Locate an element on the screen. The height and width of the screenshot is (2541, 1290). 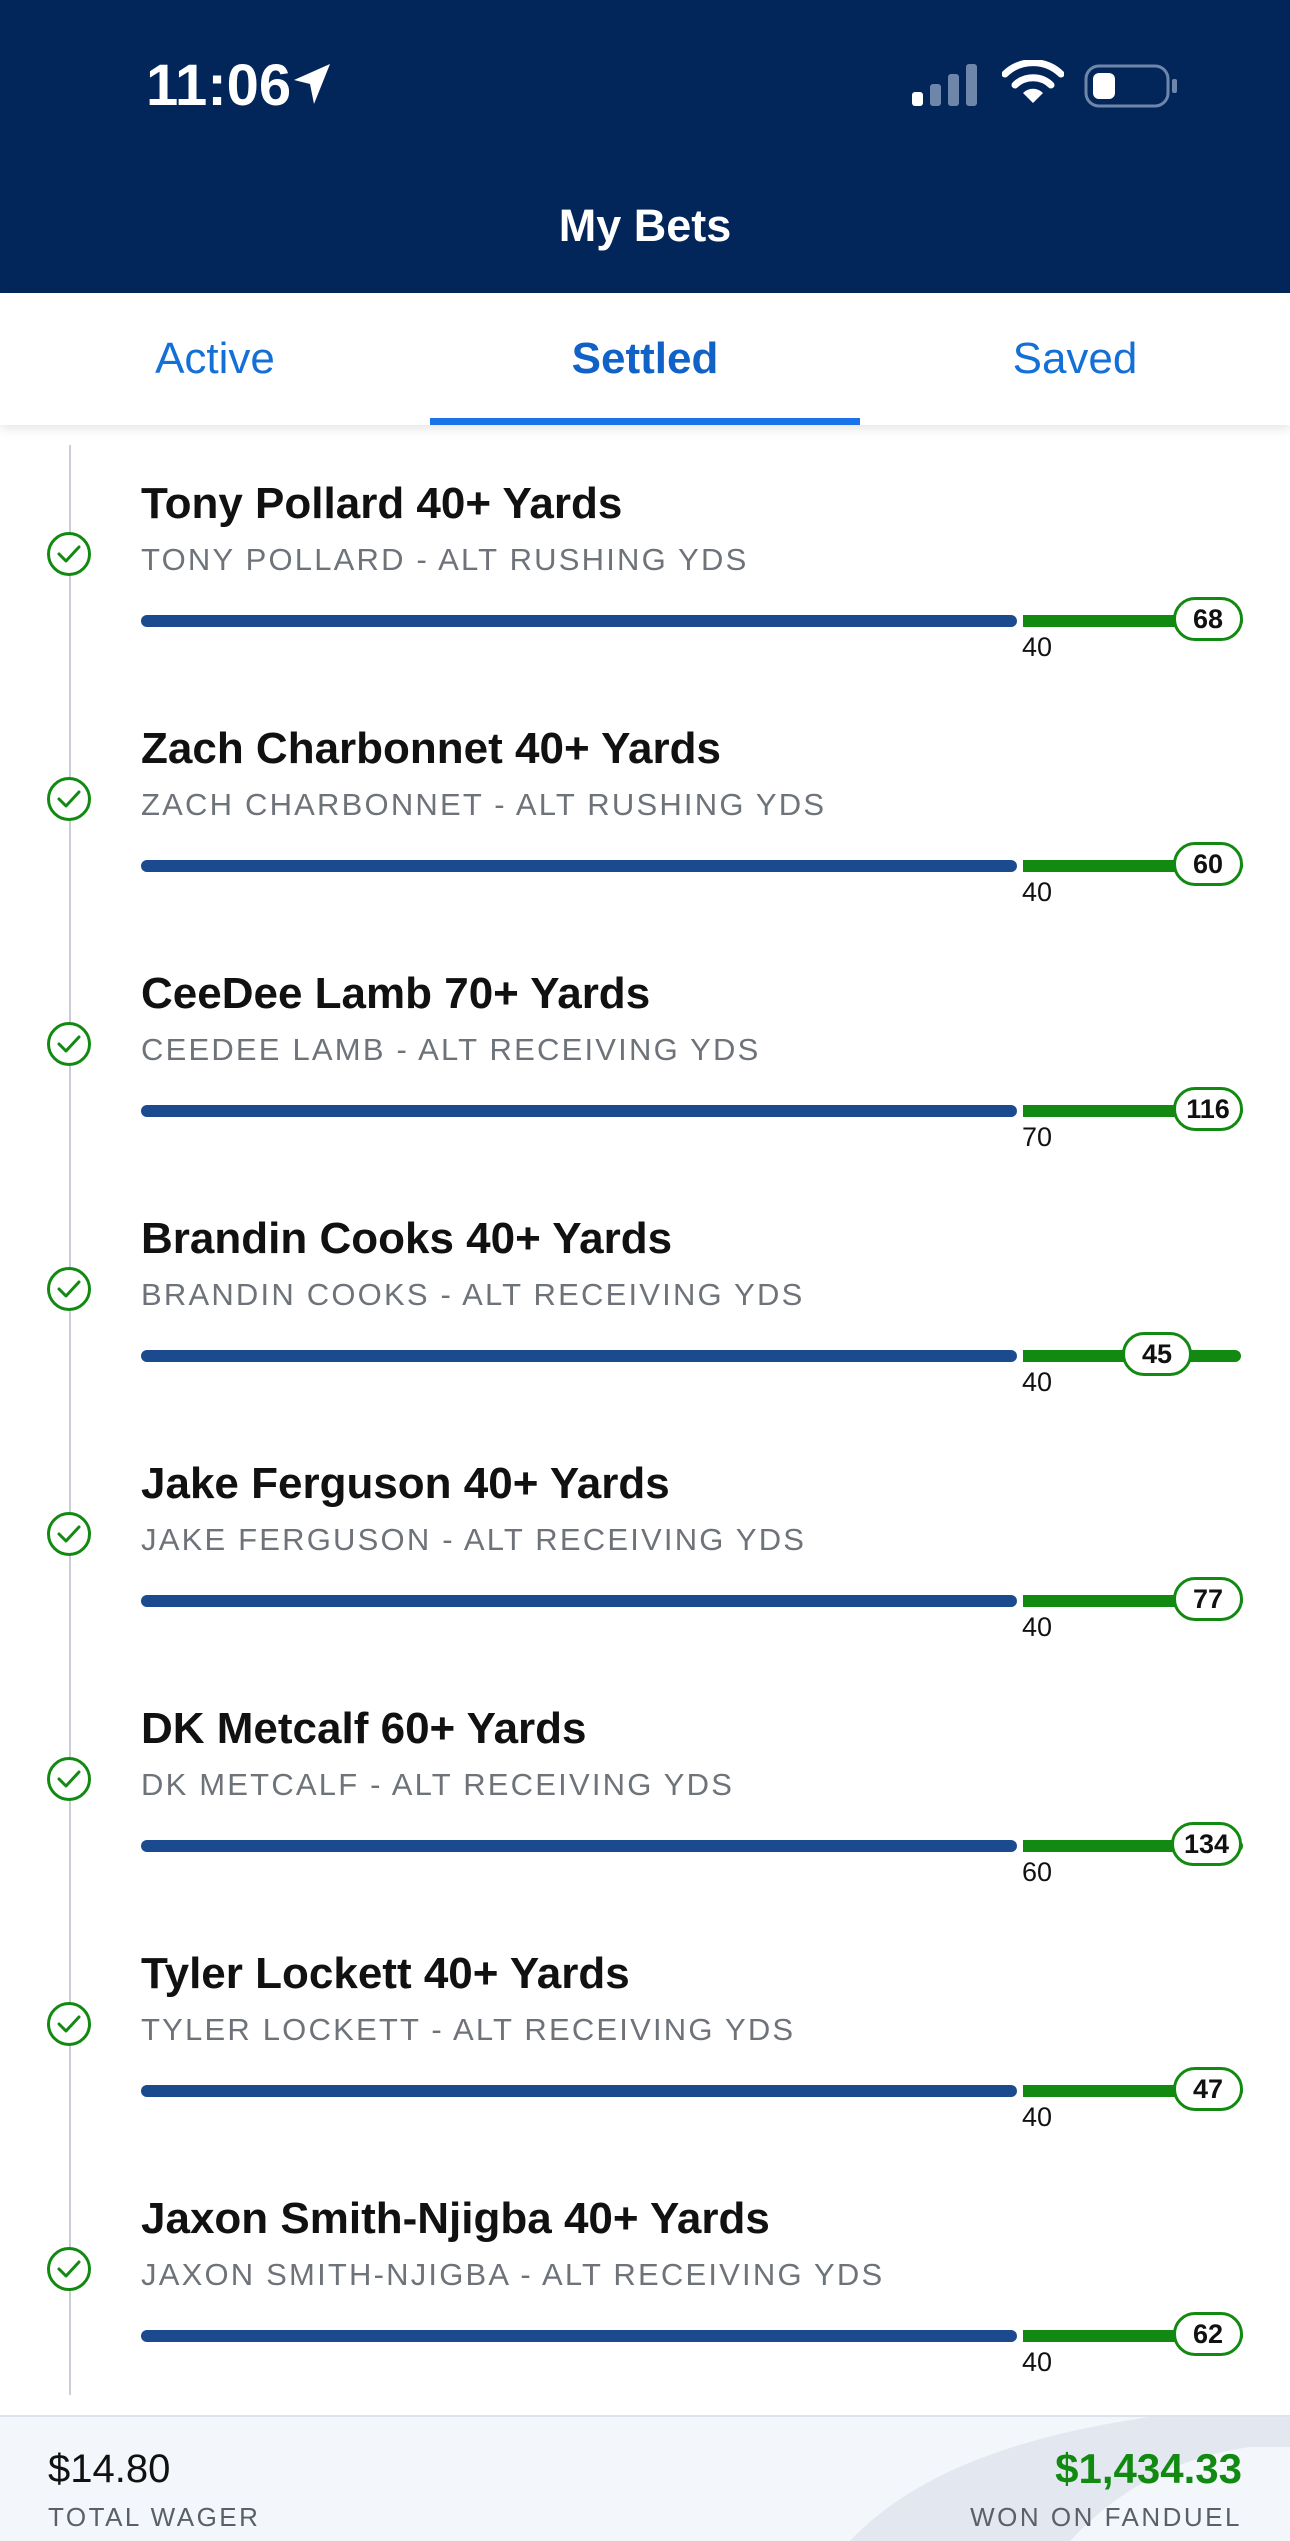
bet-title: CeeDee Lamb 70+ Yards is located at coordinates (396, 993).